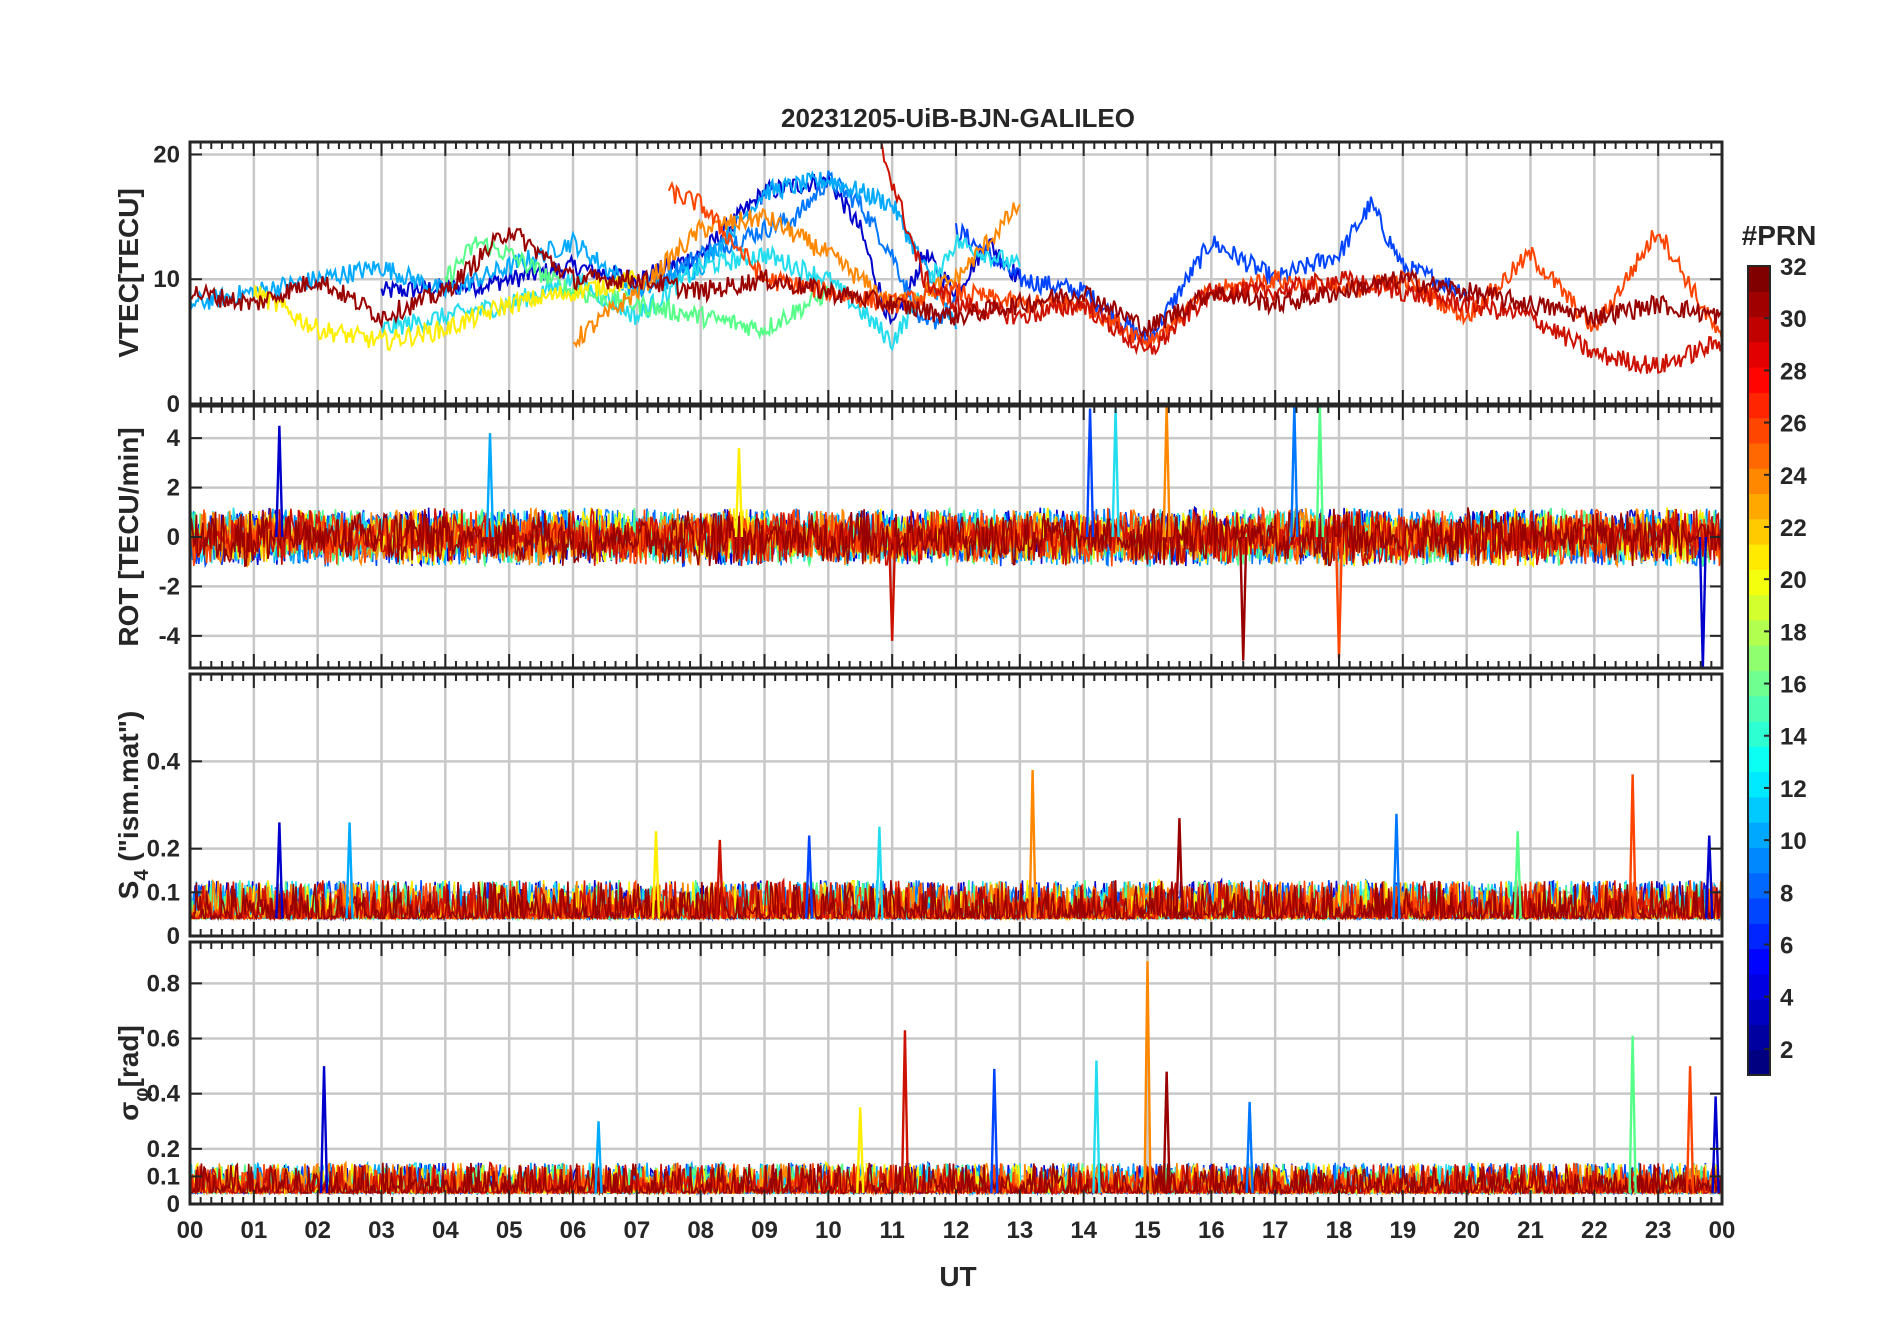 This screenshot has height=1330, width=1902. What do you see at coordinates (636, 1230) in the screenshot?
I see `x-tick-label: 07` at bounding box center [636, 1230].